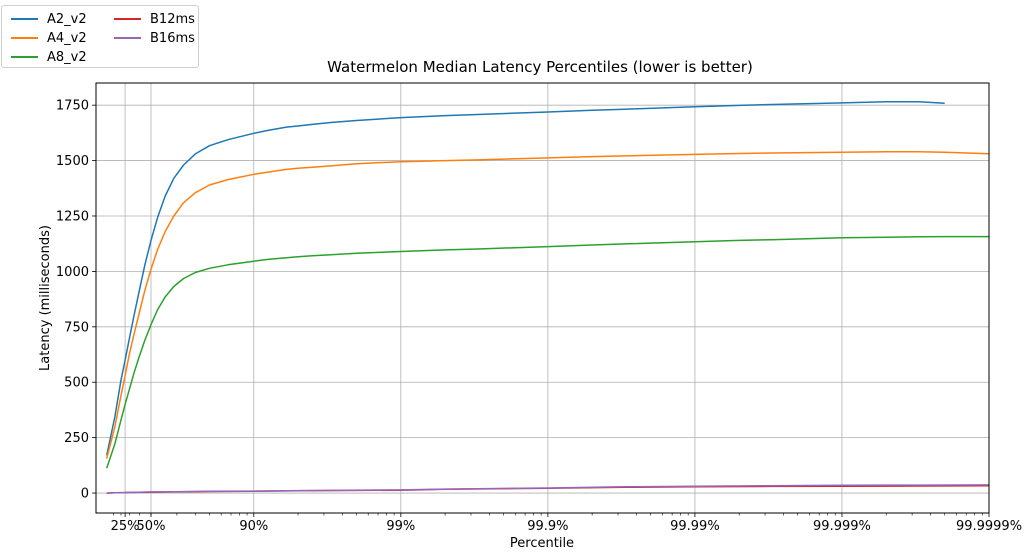 Image resolution: width=1029 pixels, height=557 pixels. What do you see at coordinates (172, 38) in the screenshot?
I see `legend-label-b16: B16ms` at bounding box center [172, 38].